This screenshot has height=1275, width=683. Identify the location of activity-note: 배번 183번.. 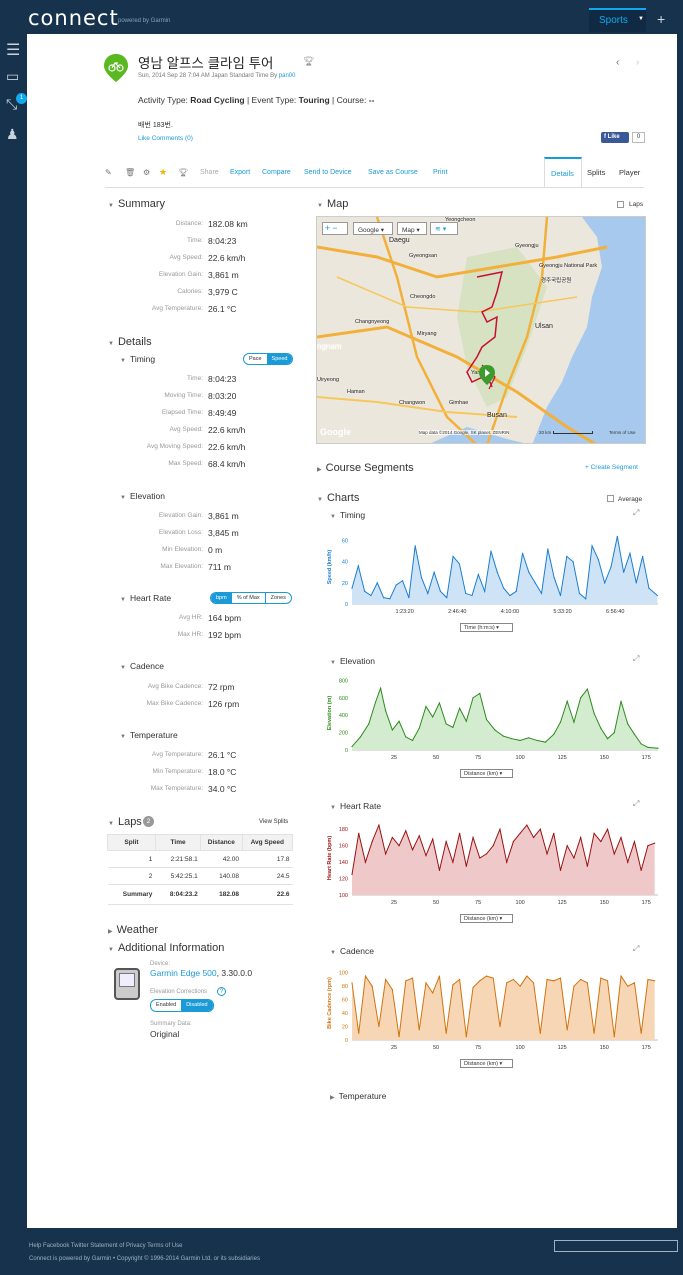
(155, 125).